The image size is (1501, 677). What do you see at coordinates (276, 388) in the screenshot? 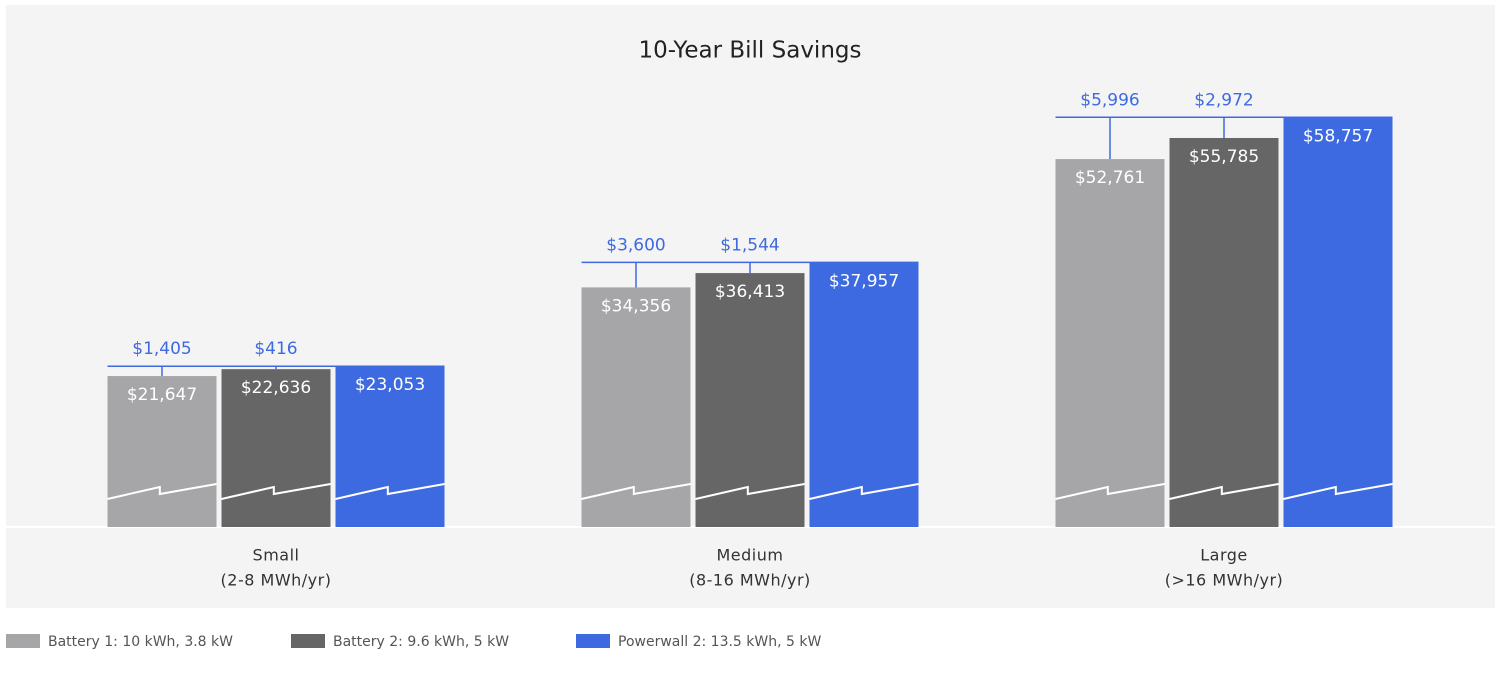
I see `value-label: $22,636` at bounding box center [276, 388].